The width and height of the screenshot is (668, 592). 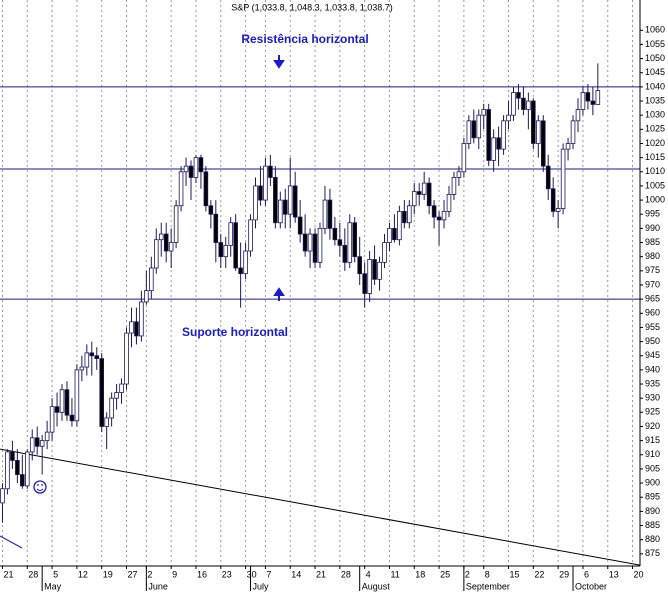 What do you see at coordinates (368, 574) in the screenshot?
I see `x-tick-label: 4` at bounding box center [368, 574].